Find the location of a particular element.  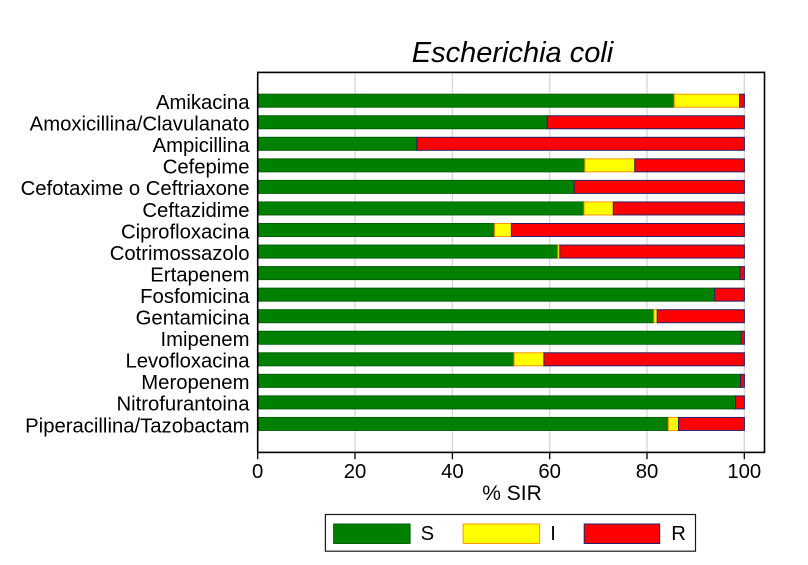

svg-text: 80 is located at coordinates (647, 472).